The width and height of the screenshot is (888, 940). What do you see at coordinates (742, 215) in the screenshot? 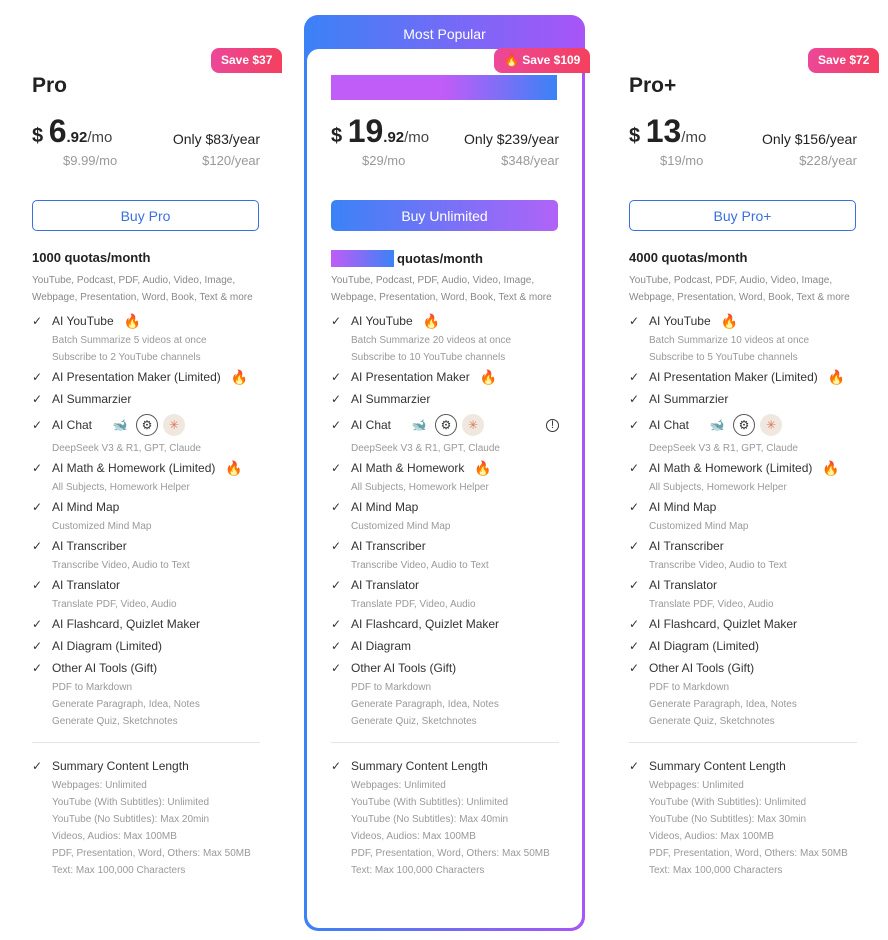
I see `buy-button: Buy Pro+` at bounding box center [742, 215].